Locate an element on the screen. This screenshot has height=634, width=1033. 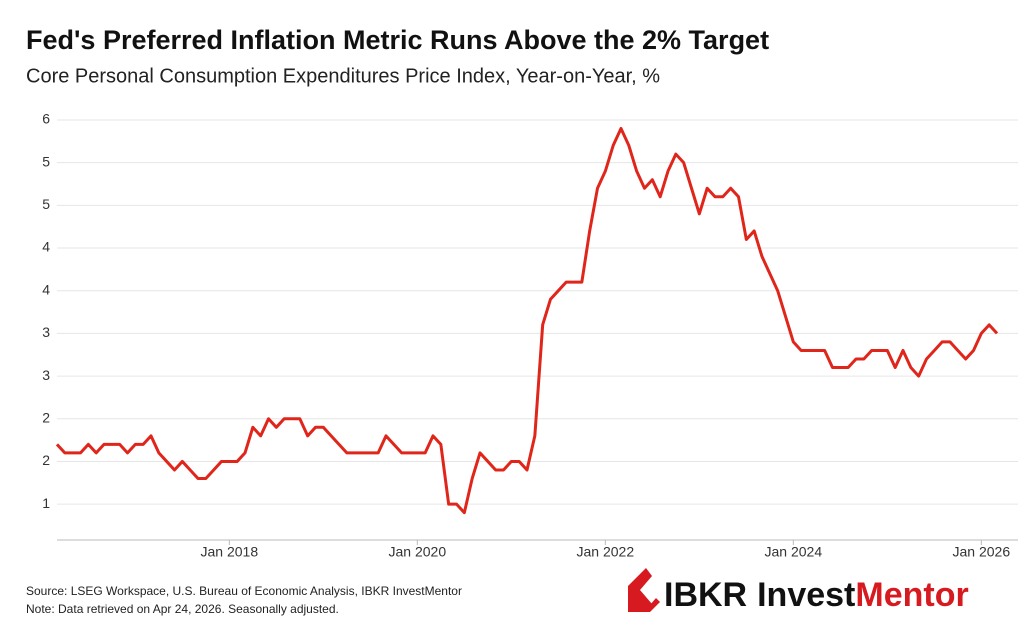
x-tick-label: Jan 2024 is located at coordinates (794, 552).